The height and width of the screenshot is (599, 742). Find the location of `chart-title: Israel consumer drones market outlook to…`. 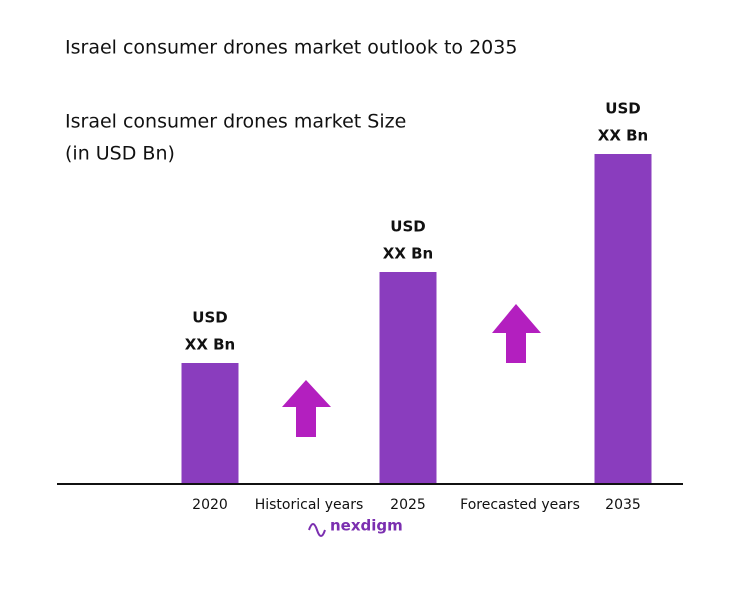

chart-title: Israel consumer drones market outlook to… is located at coordinates (291, 48).